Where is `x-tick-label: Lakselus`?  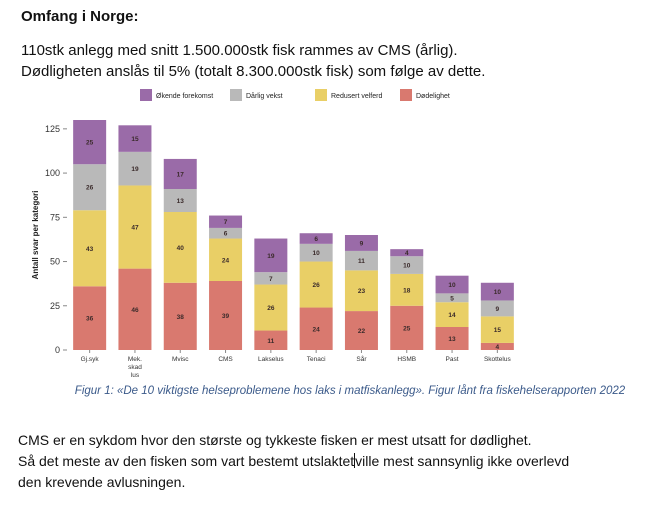 x-tick-label: Lakselus is located at coordinates (271, 359).